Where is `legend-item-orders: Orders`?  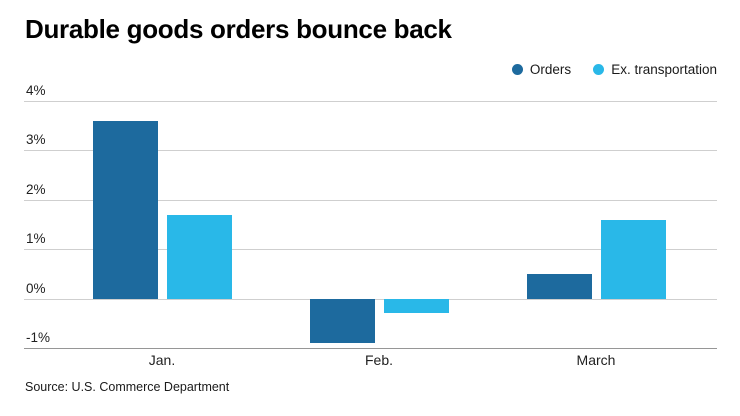
legend-item-orders: Orders is located at coordinates (541, 69).